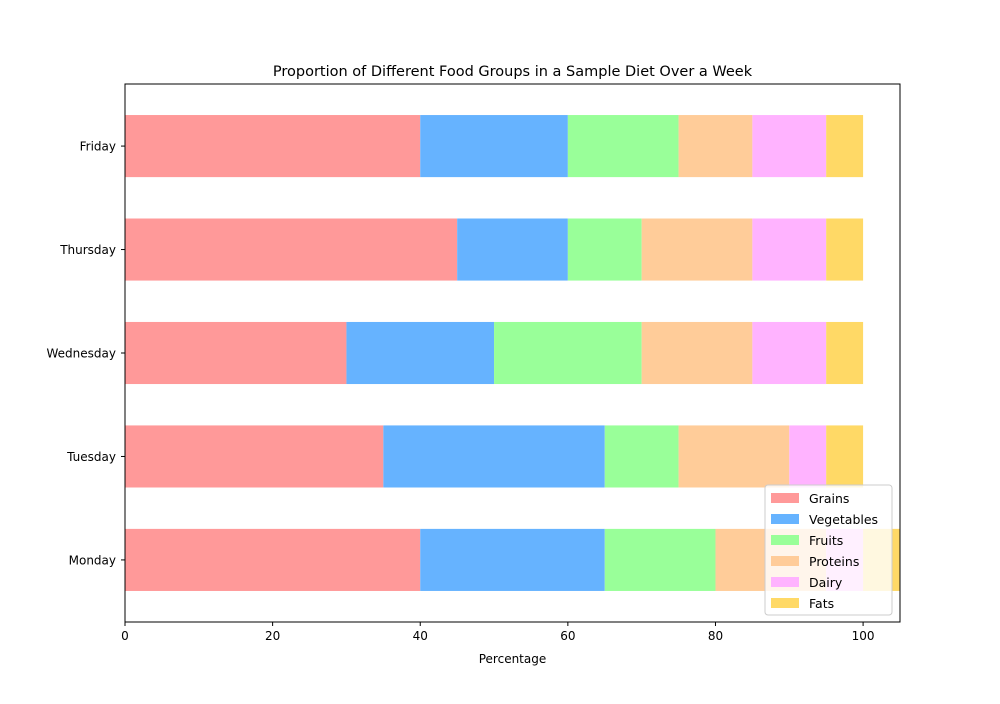 Image resolution: width=1000 pixels, height=704 pixels. Describe the element at coordinates (494, 456) in the screenshot. I see `bar-vegetables-tuesday` at that location.